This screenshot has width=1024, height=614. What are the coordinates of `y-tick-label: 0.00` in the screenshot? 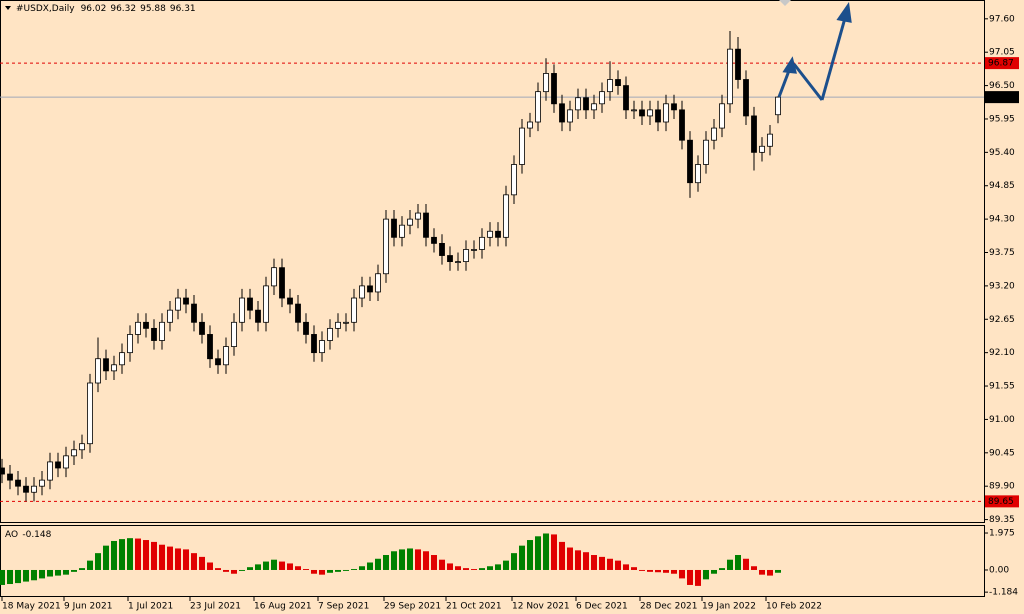 It's located at (999, 570).